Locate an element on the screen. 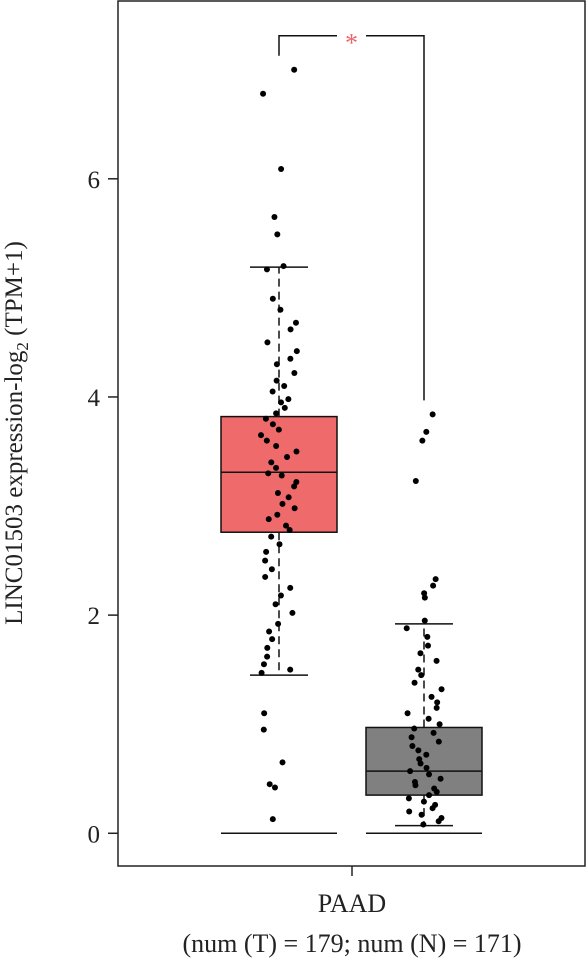 This screenshot has height=972, width=587. y-label-main: LINC01503 expression-log is located at coordinates (14, 487).